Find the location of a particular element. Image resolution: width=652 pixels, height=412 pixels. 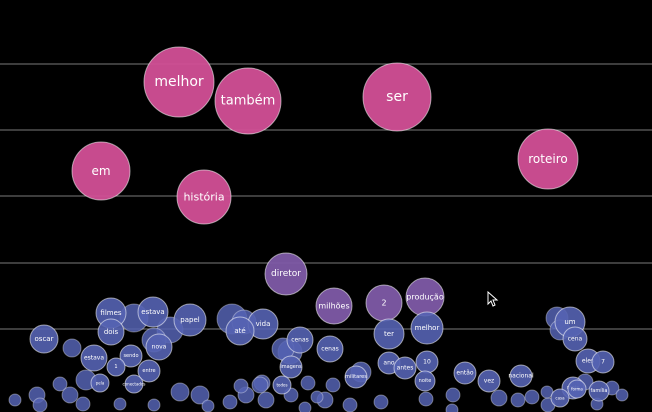

bubble-nova: nova is located at coordinates (159, 347).